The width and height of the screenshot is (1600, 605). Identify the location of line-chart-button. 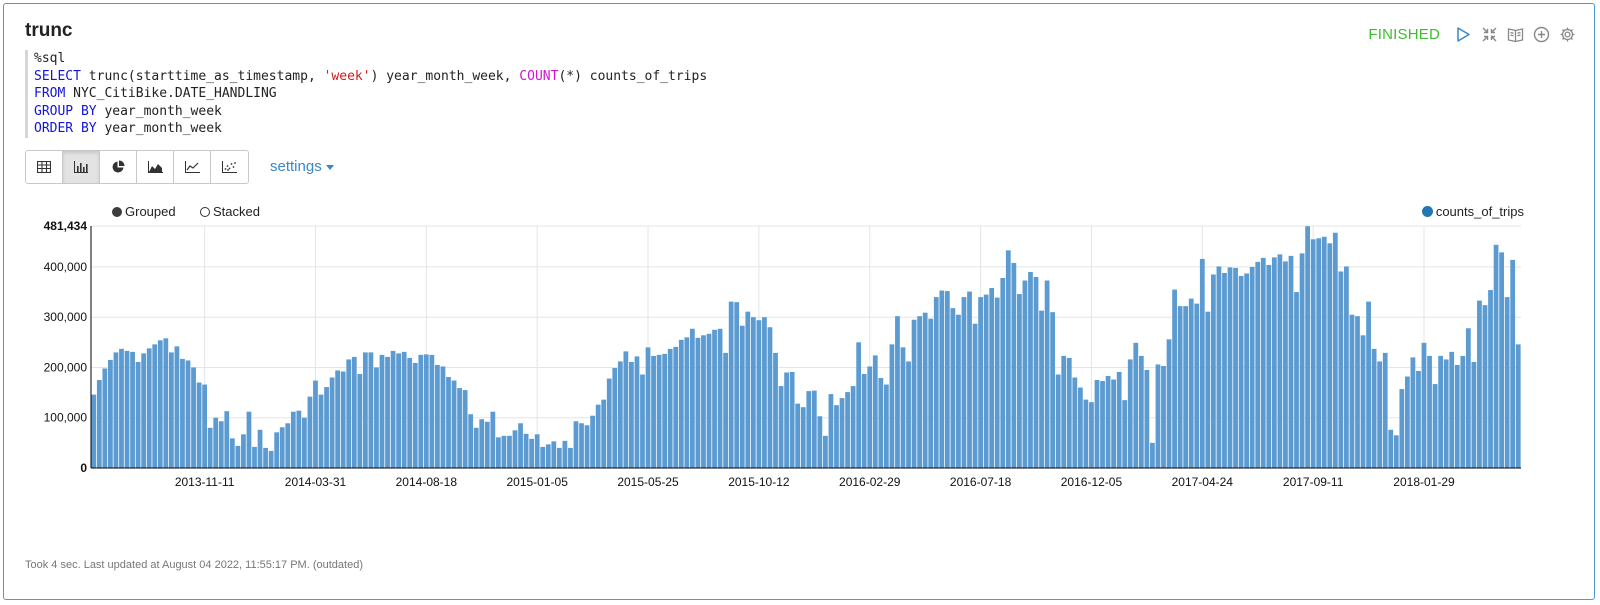
(192, 167).